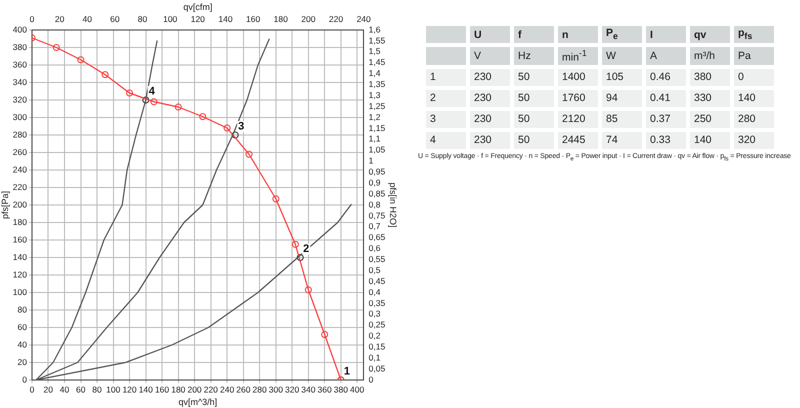  What do you see at coordinates (364, 19) in the screenshot?
I see `x2-tick-label: 240` at bounding box center [364, 19].